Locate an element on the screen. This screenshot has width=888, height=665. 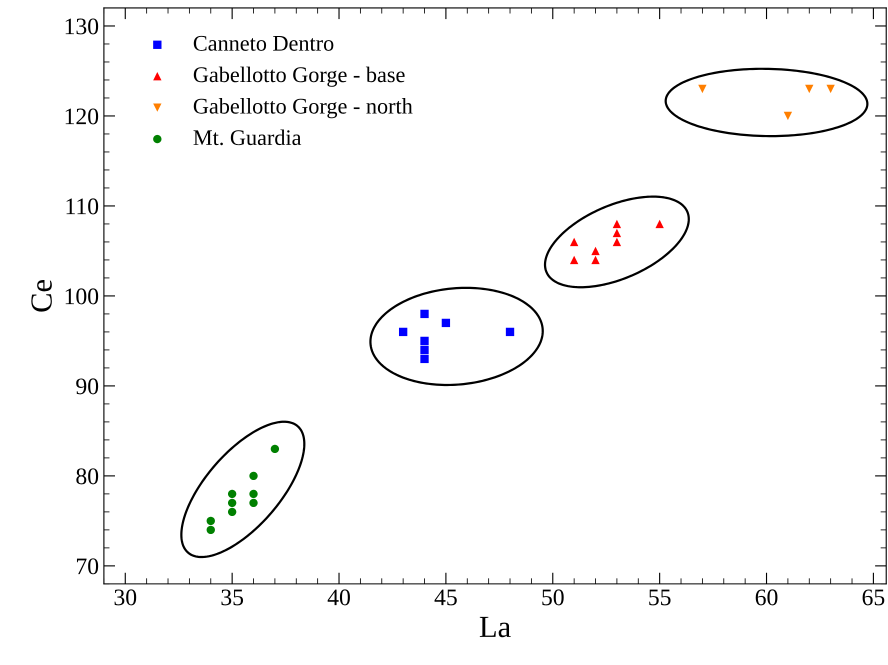
y-tick-label: 80 is located at coordinates (87, 476).